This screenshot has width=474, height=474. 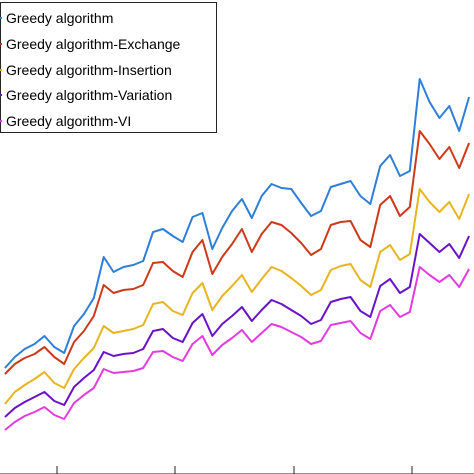 I want to click on legend-label-greedy-algorithm-variation: Greedy algorithm-Variation, so click(x=89, y=95).